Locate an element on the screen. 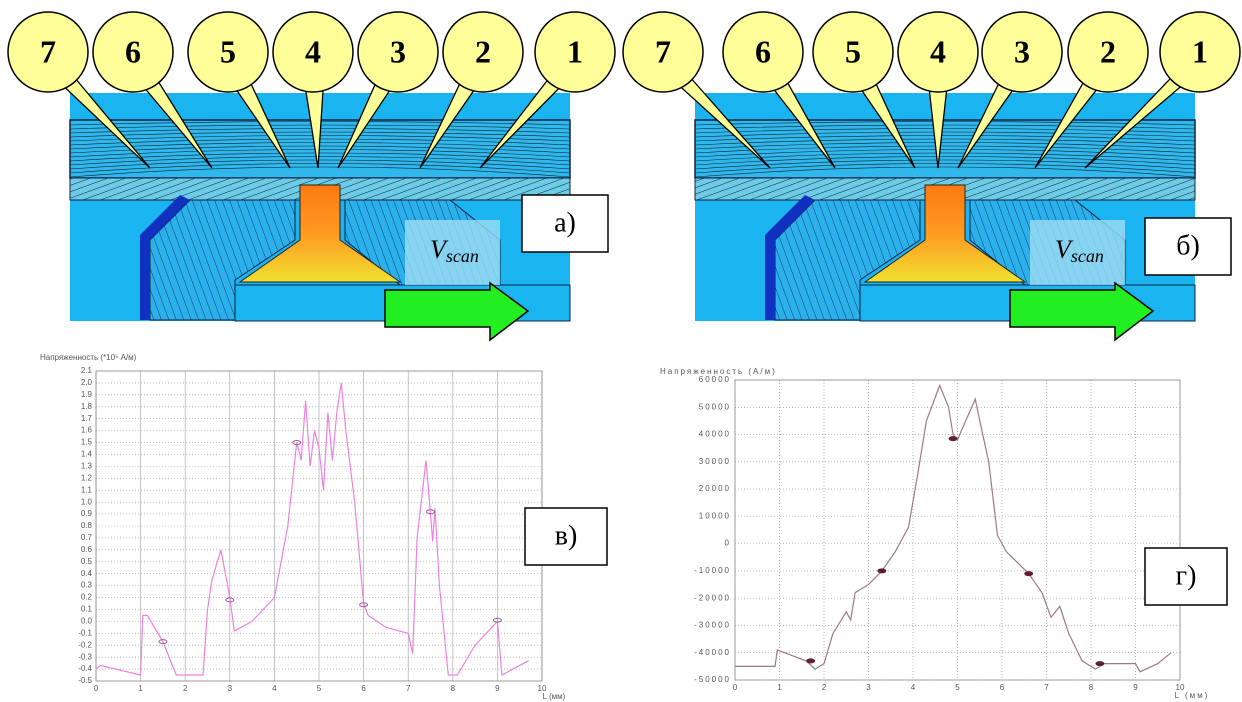  y-tick-label: 10000 is located at coordinates (715, 515).